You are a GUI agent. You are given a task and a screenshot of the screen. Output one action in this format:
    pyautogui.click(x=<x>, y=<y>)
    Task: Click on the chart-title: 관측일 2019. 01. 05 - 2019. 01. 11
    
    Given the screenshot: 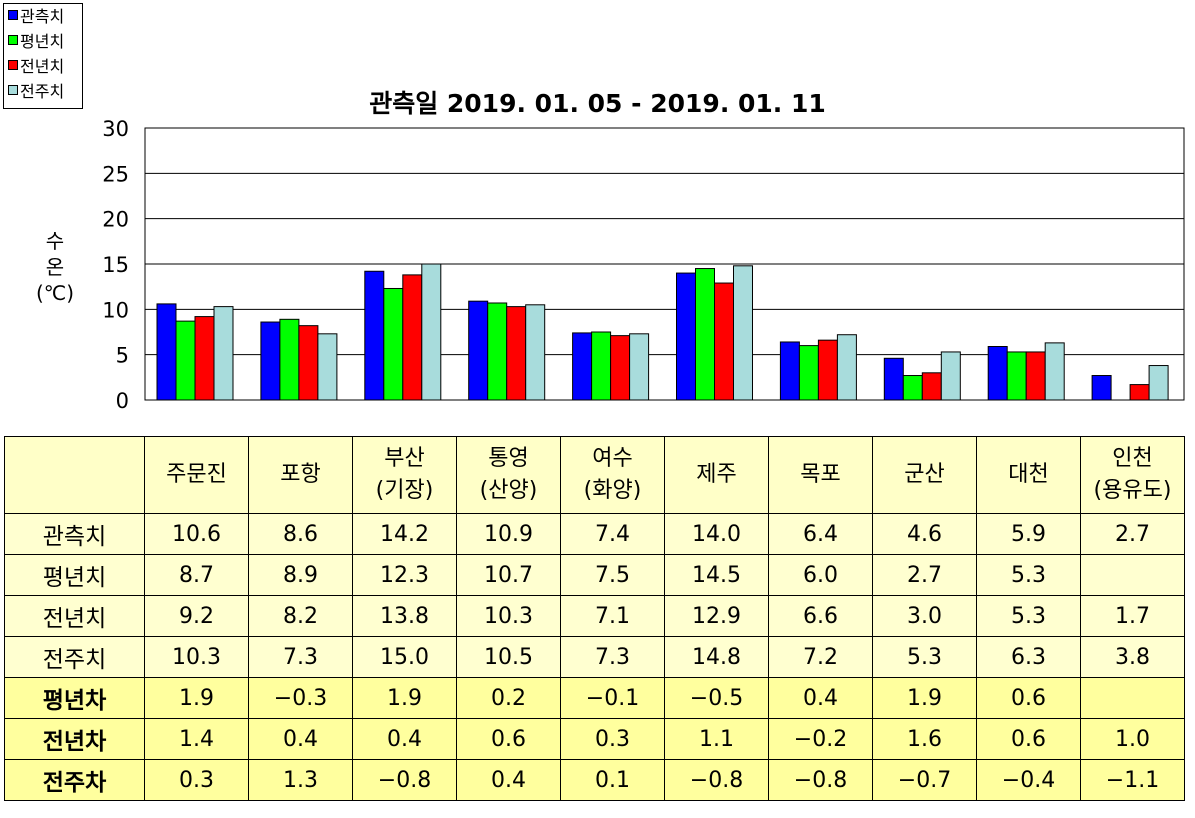 What is the action you would take?
    pyautogui.click(x=597, y=103)
    